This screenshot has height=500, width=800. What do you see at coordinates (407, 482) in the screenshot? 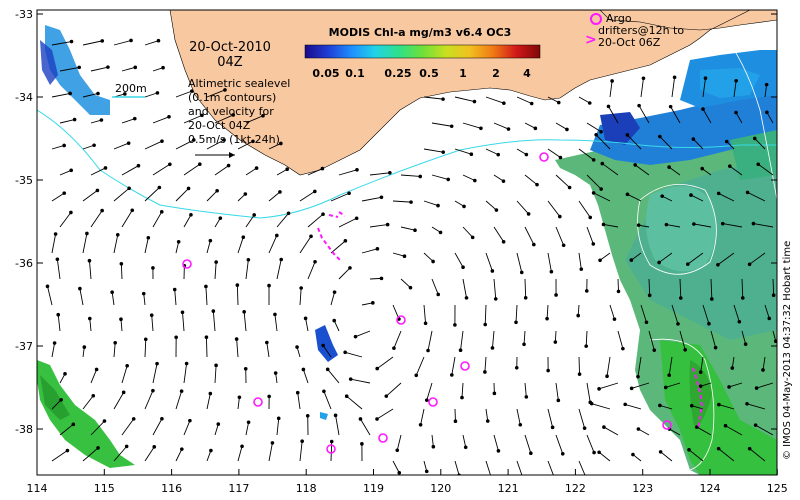
I see `x-axis: 114 115 116 117 118 119 120 121 122 123 124 125` at bounding box center [407, 482].